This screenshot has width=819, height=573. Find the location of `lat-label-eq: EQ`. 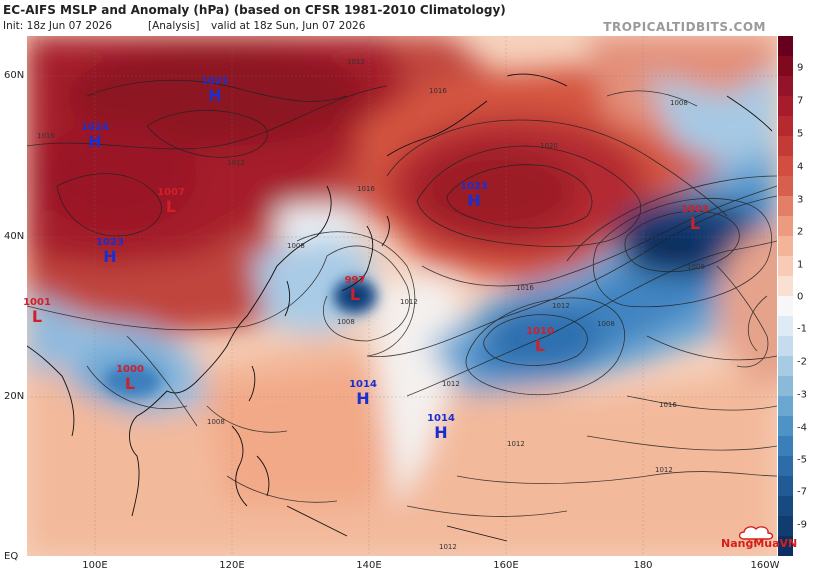

lat-label-eq: EQ is located at coordinates (11, 556).